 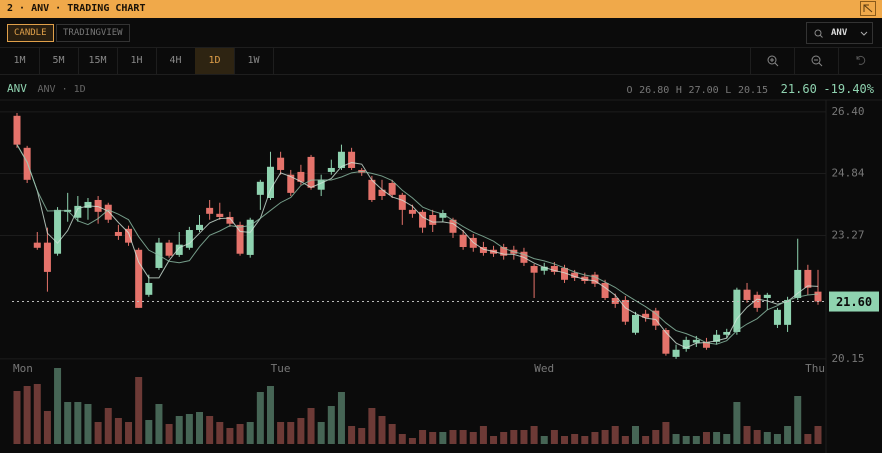 I want to click on ohlc-info: O 26.80 H 27.00 L 20.15 21.60 -19.40%, so click(x=751, y=89).